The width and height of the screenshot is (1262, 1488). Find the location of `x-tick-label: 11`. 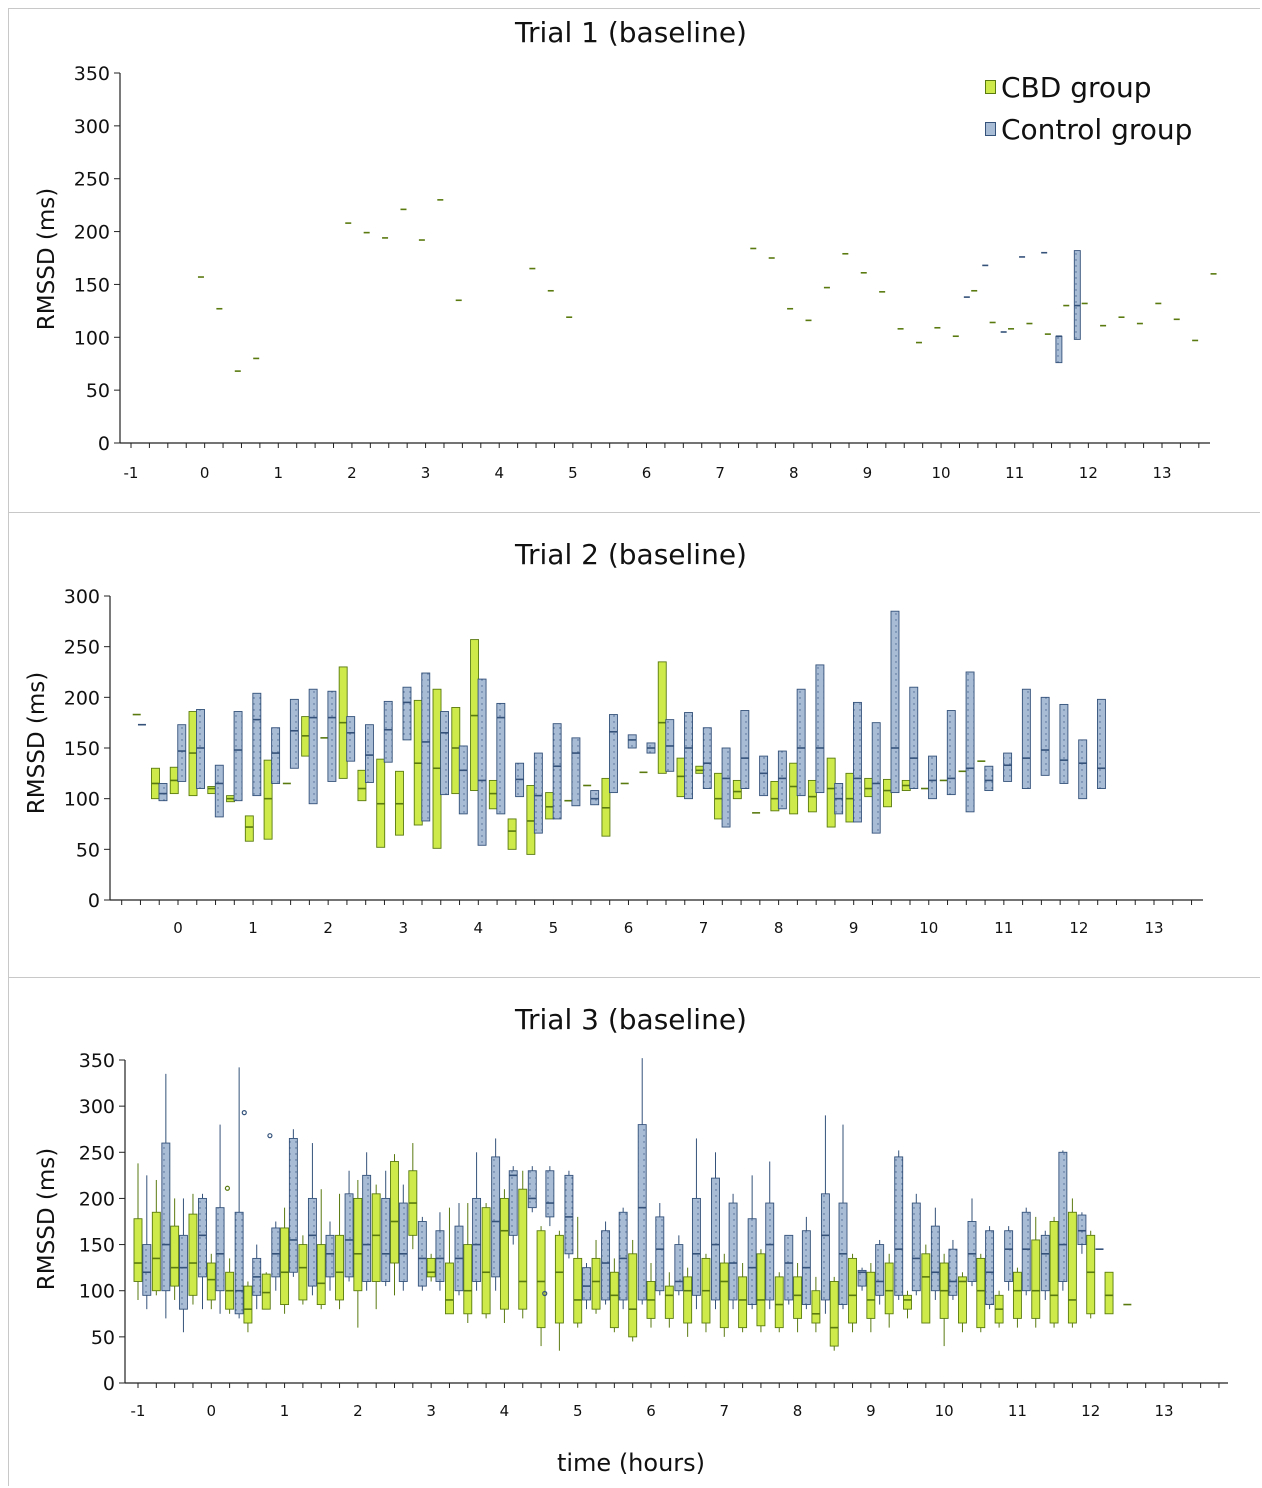

x-tick-label: 11 is located at coordinates (1003, 928).